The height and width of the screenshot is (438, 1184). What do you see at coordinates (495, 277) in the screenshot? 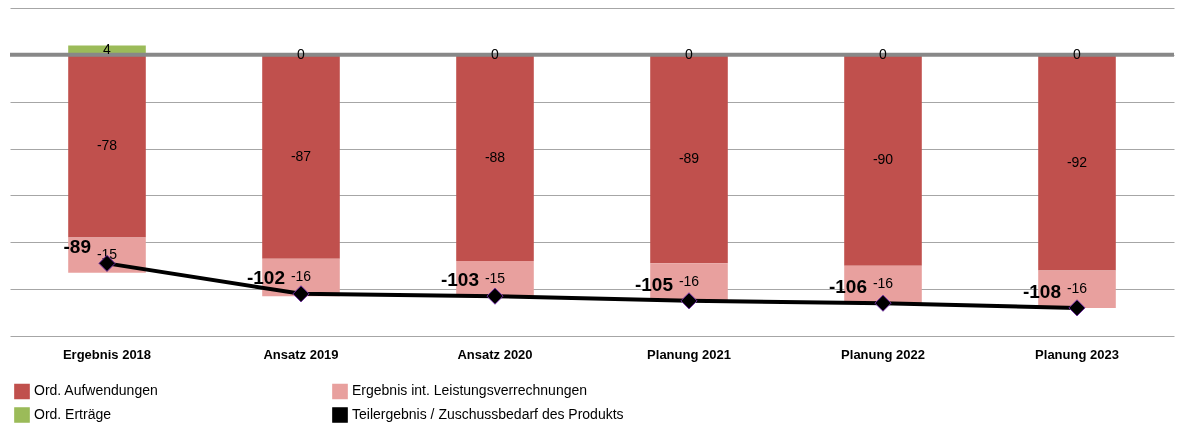
I see `data-label: -15` at bounding box center [495, 277].